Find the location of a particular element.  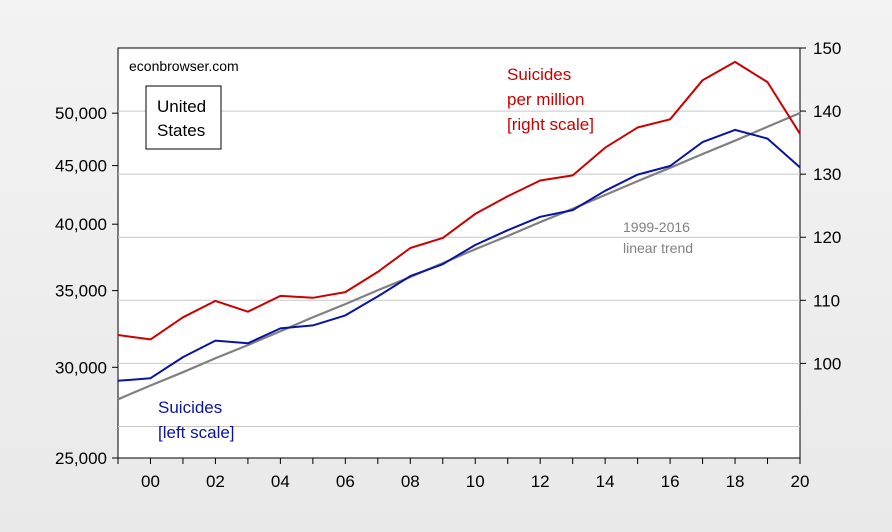

red-series-label-line-2: per million is located at coordinates (545, 99).